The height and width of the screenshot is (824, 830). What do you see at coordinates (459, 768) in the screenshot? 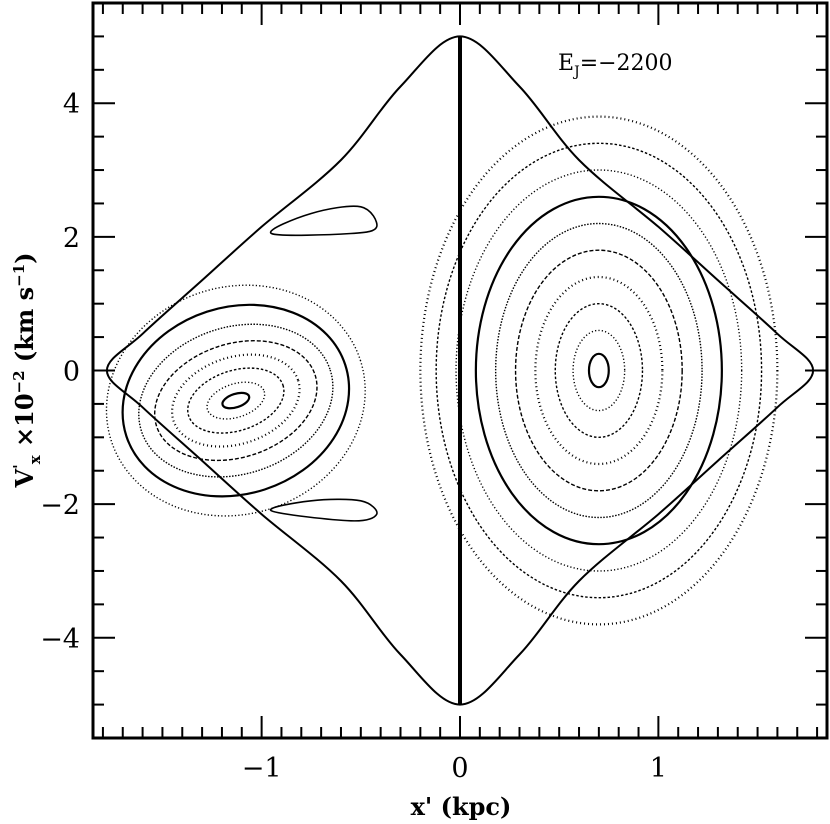
I see `x-tick-label: 0` at bounding box center [459, 768].